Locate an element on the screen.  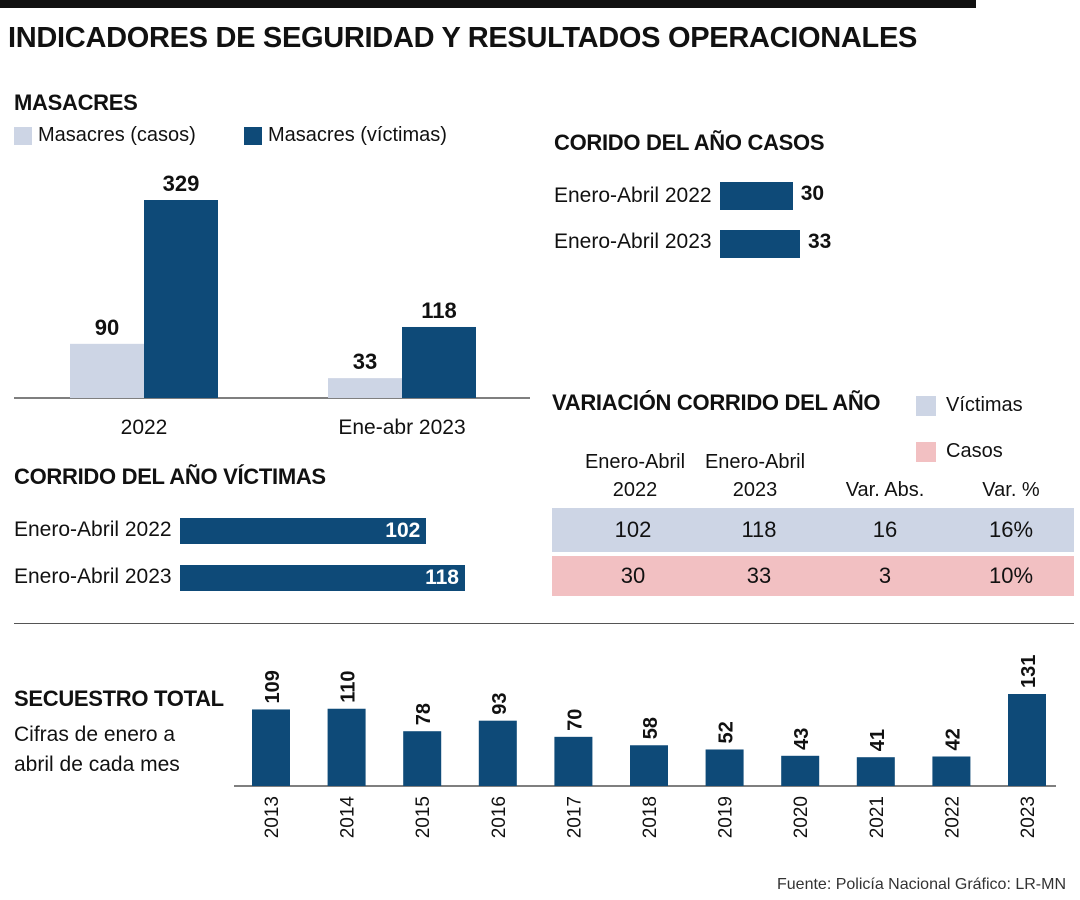
legend-swatch-victimas is located at coordinates (253, 135).